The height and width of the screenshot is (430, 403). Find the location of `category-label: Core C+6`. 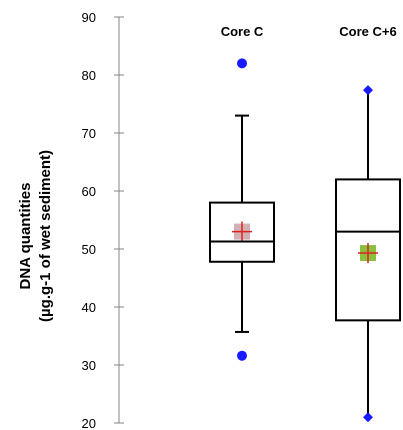

category-label: Core C+6 is located at coordinates (367, 31).